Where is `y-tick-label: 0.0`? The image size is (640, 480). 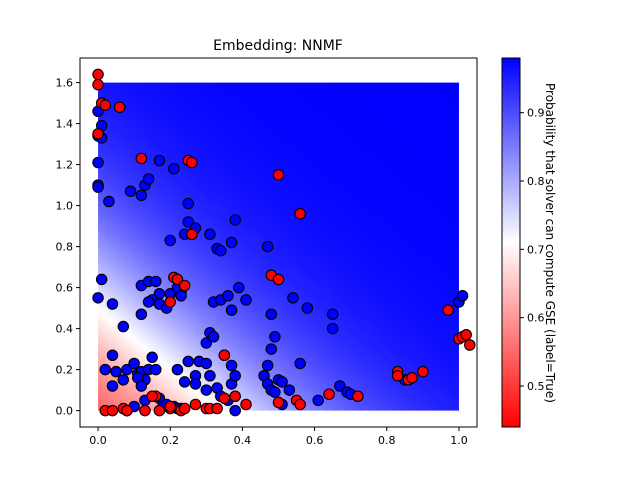
y-tick-label: 0.0 is located at coordinates (65, 411).